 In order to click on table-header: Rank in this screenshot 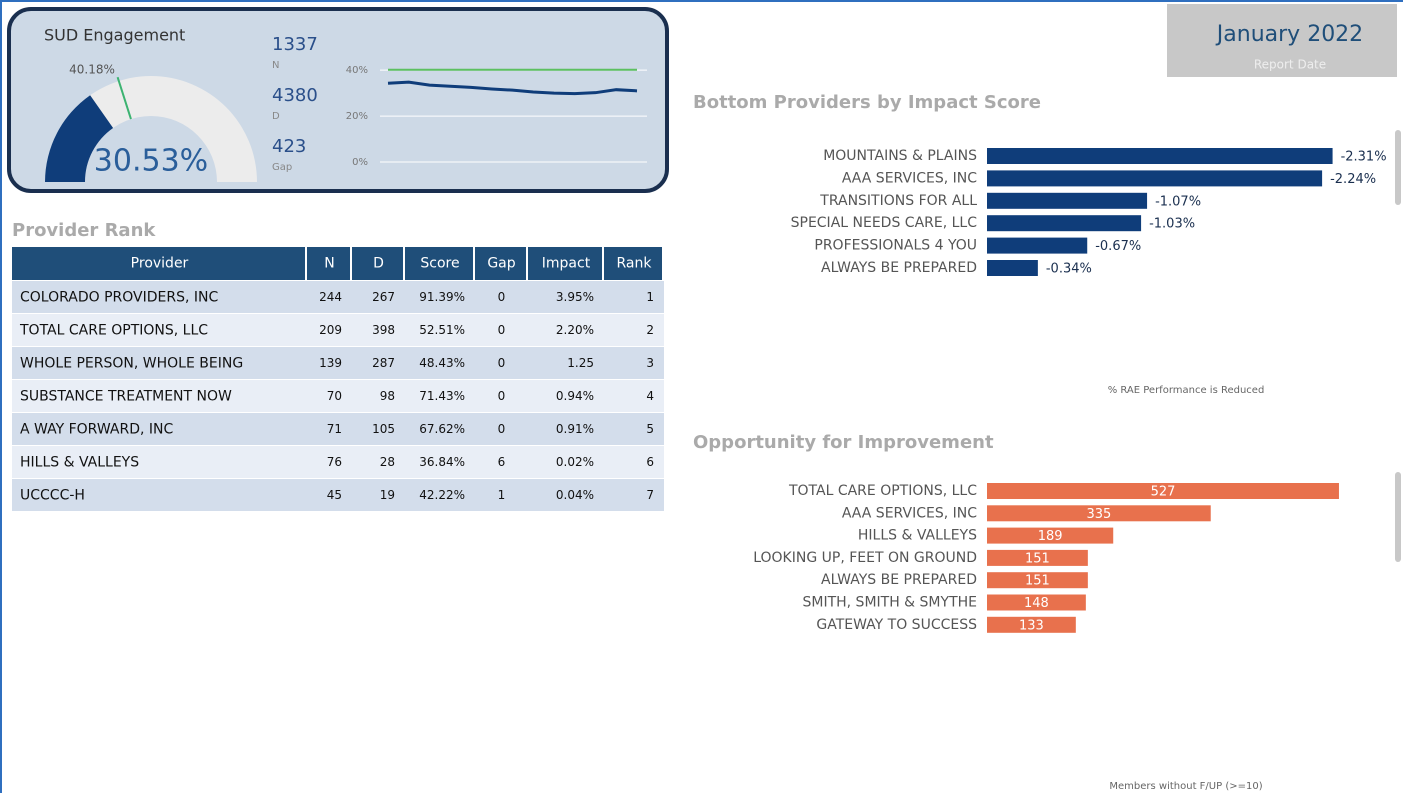, I will do `click(635, 264)`.